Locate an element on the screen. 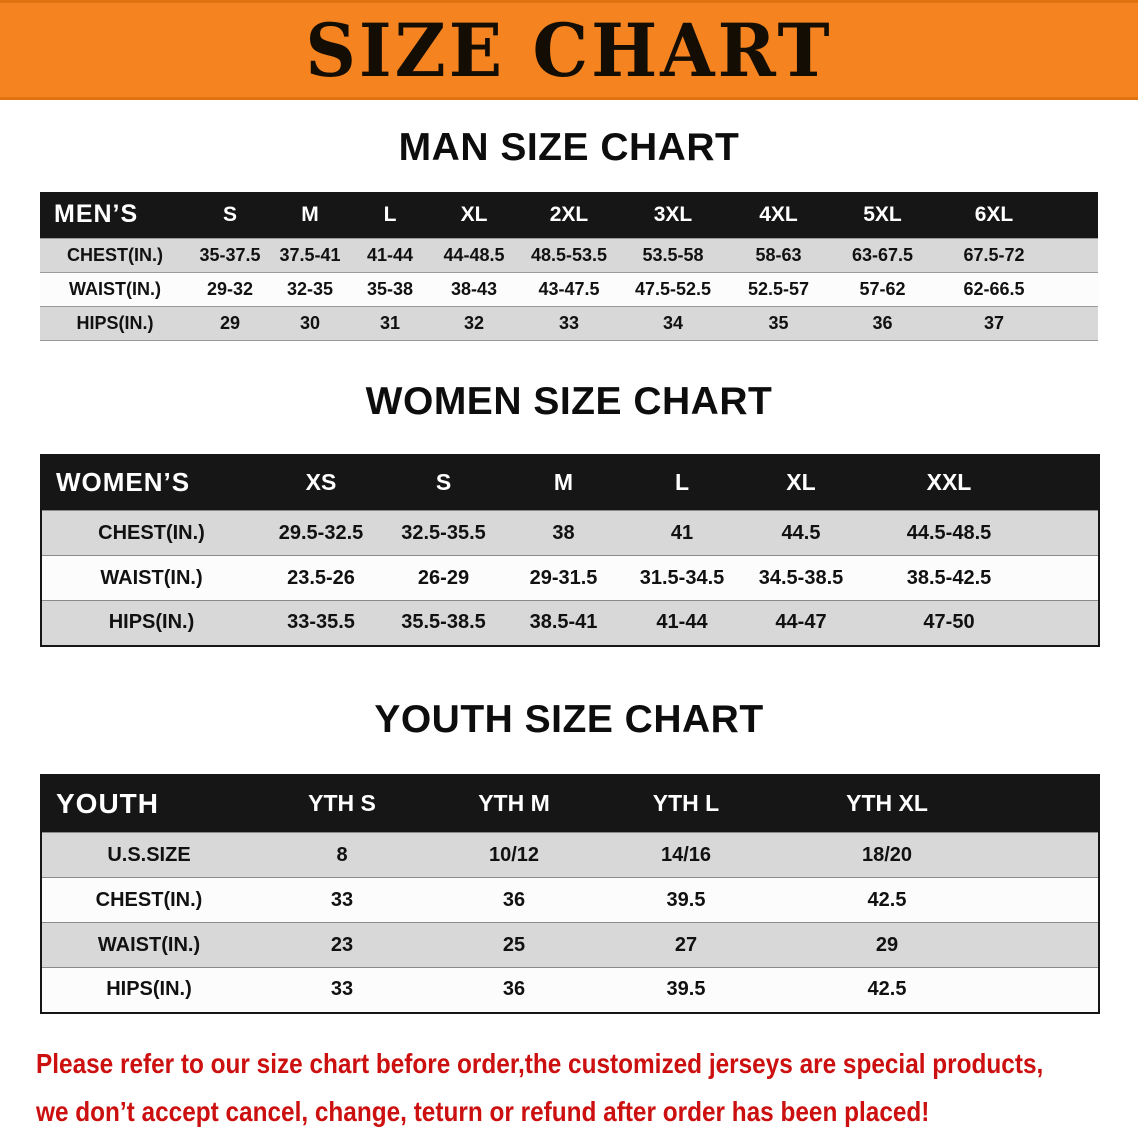 The height and width of the screenshot is (1136, 1138). men-section-heading: MAN SIZE CHART is located at coordinates (569, 147).